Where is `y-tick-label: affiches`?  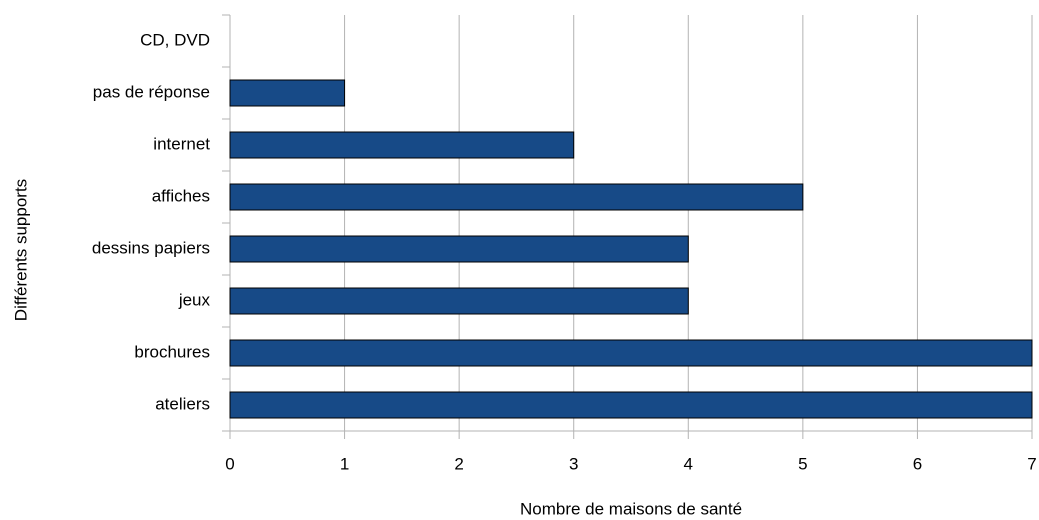
y-tick-label: affiches is located at coordinates (181, 195).